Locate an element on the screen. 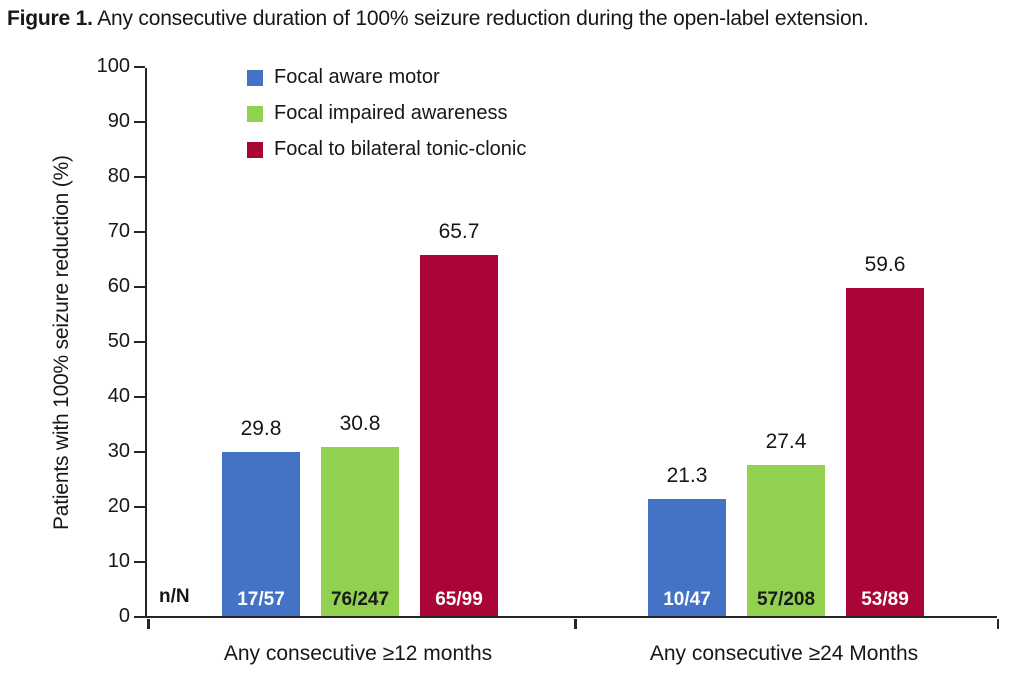 The image size is (1021, 676). bar-focal-impaired-awareness: 30.8 76/247 is located at coordinates (360, 514).